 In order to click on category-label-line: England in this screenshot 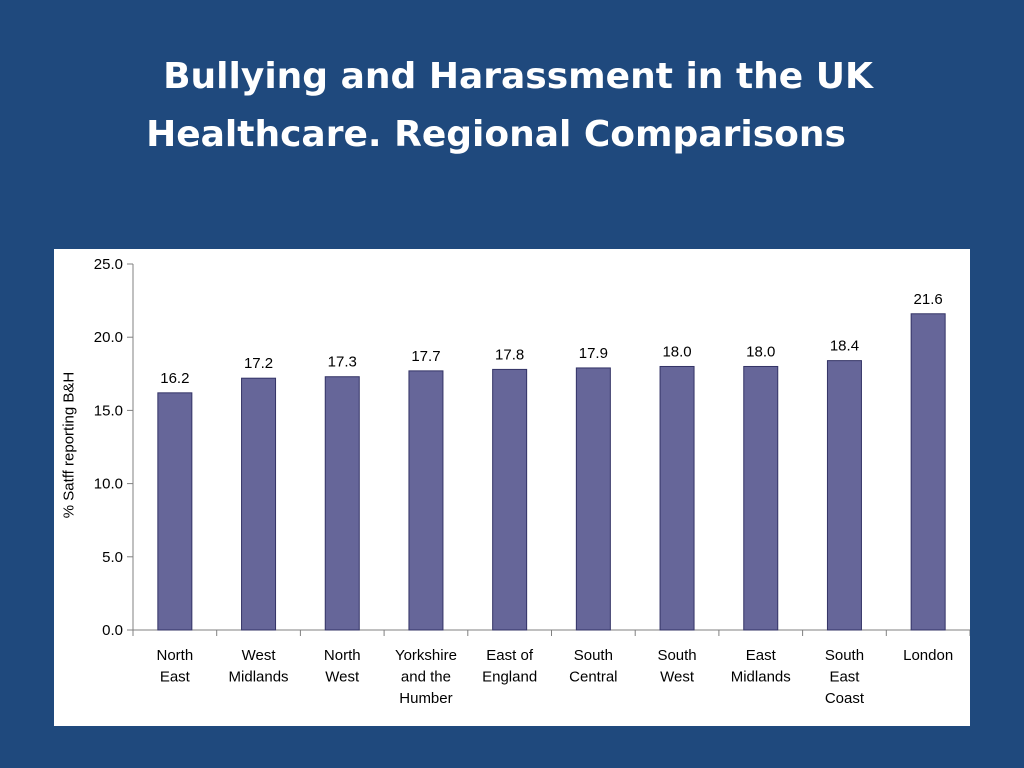, I will do `click(509, 677)`.